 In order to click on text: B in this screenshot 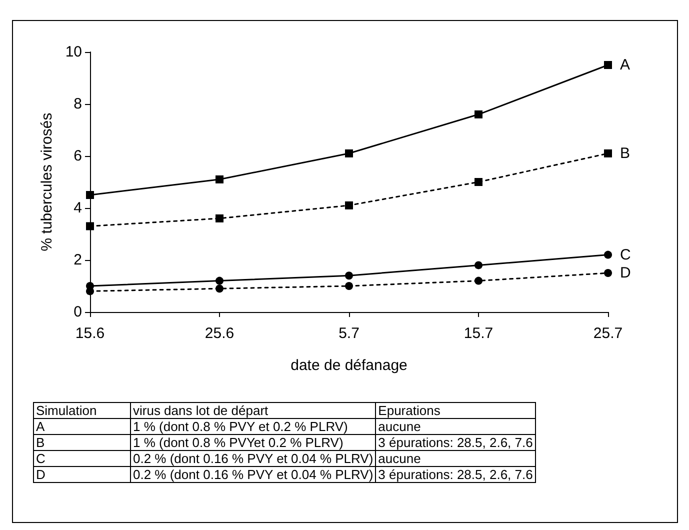, I will do `click(82, 442)`.